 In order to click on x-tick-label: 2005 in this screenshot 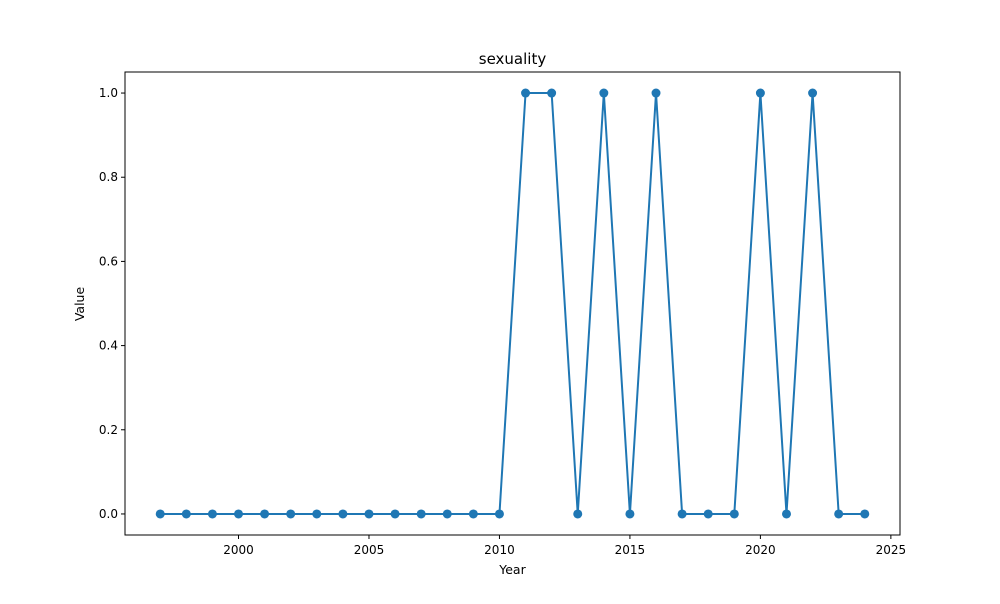, I will do `click(369, 550)`.